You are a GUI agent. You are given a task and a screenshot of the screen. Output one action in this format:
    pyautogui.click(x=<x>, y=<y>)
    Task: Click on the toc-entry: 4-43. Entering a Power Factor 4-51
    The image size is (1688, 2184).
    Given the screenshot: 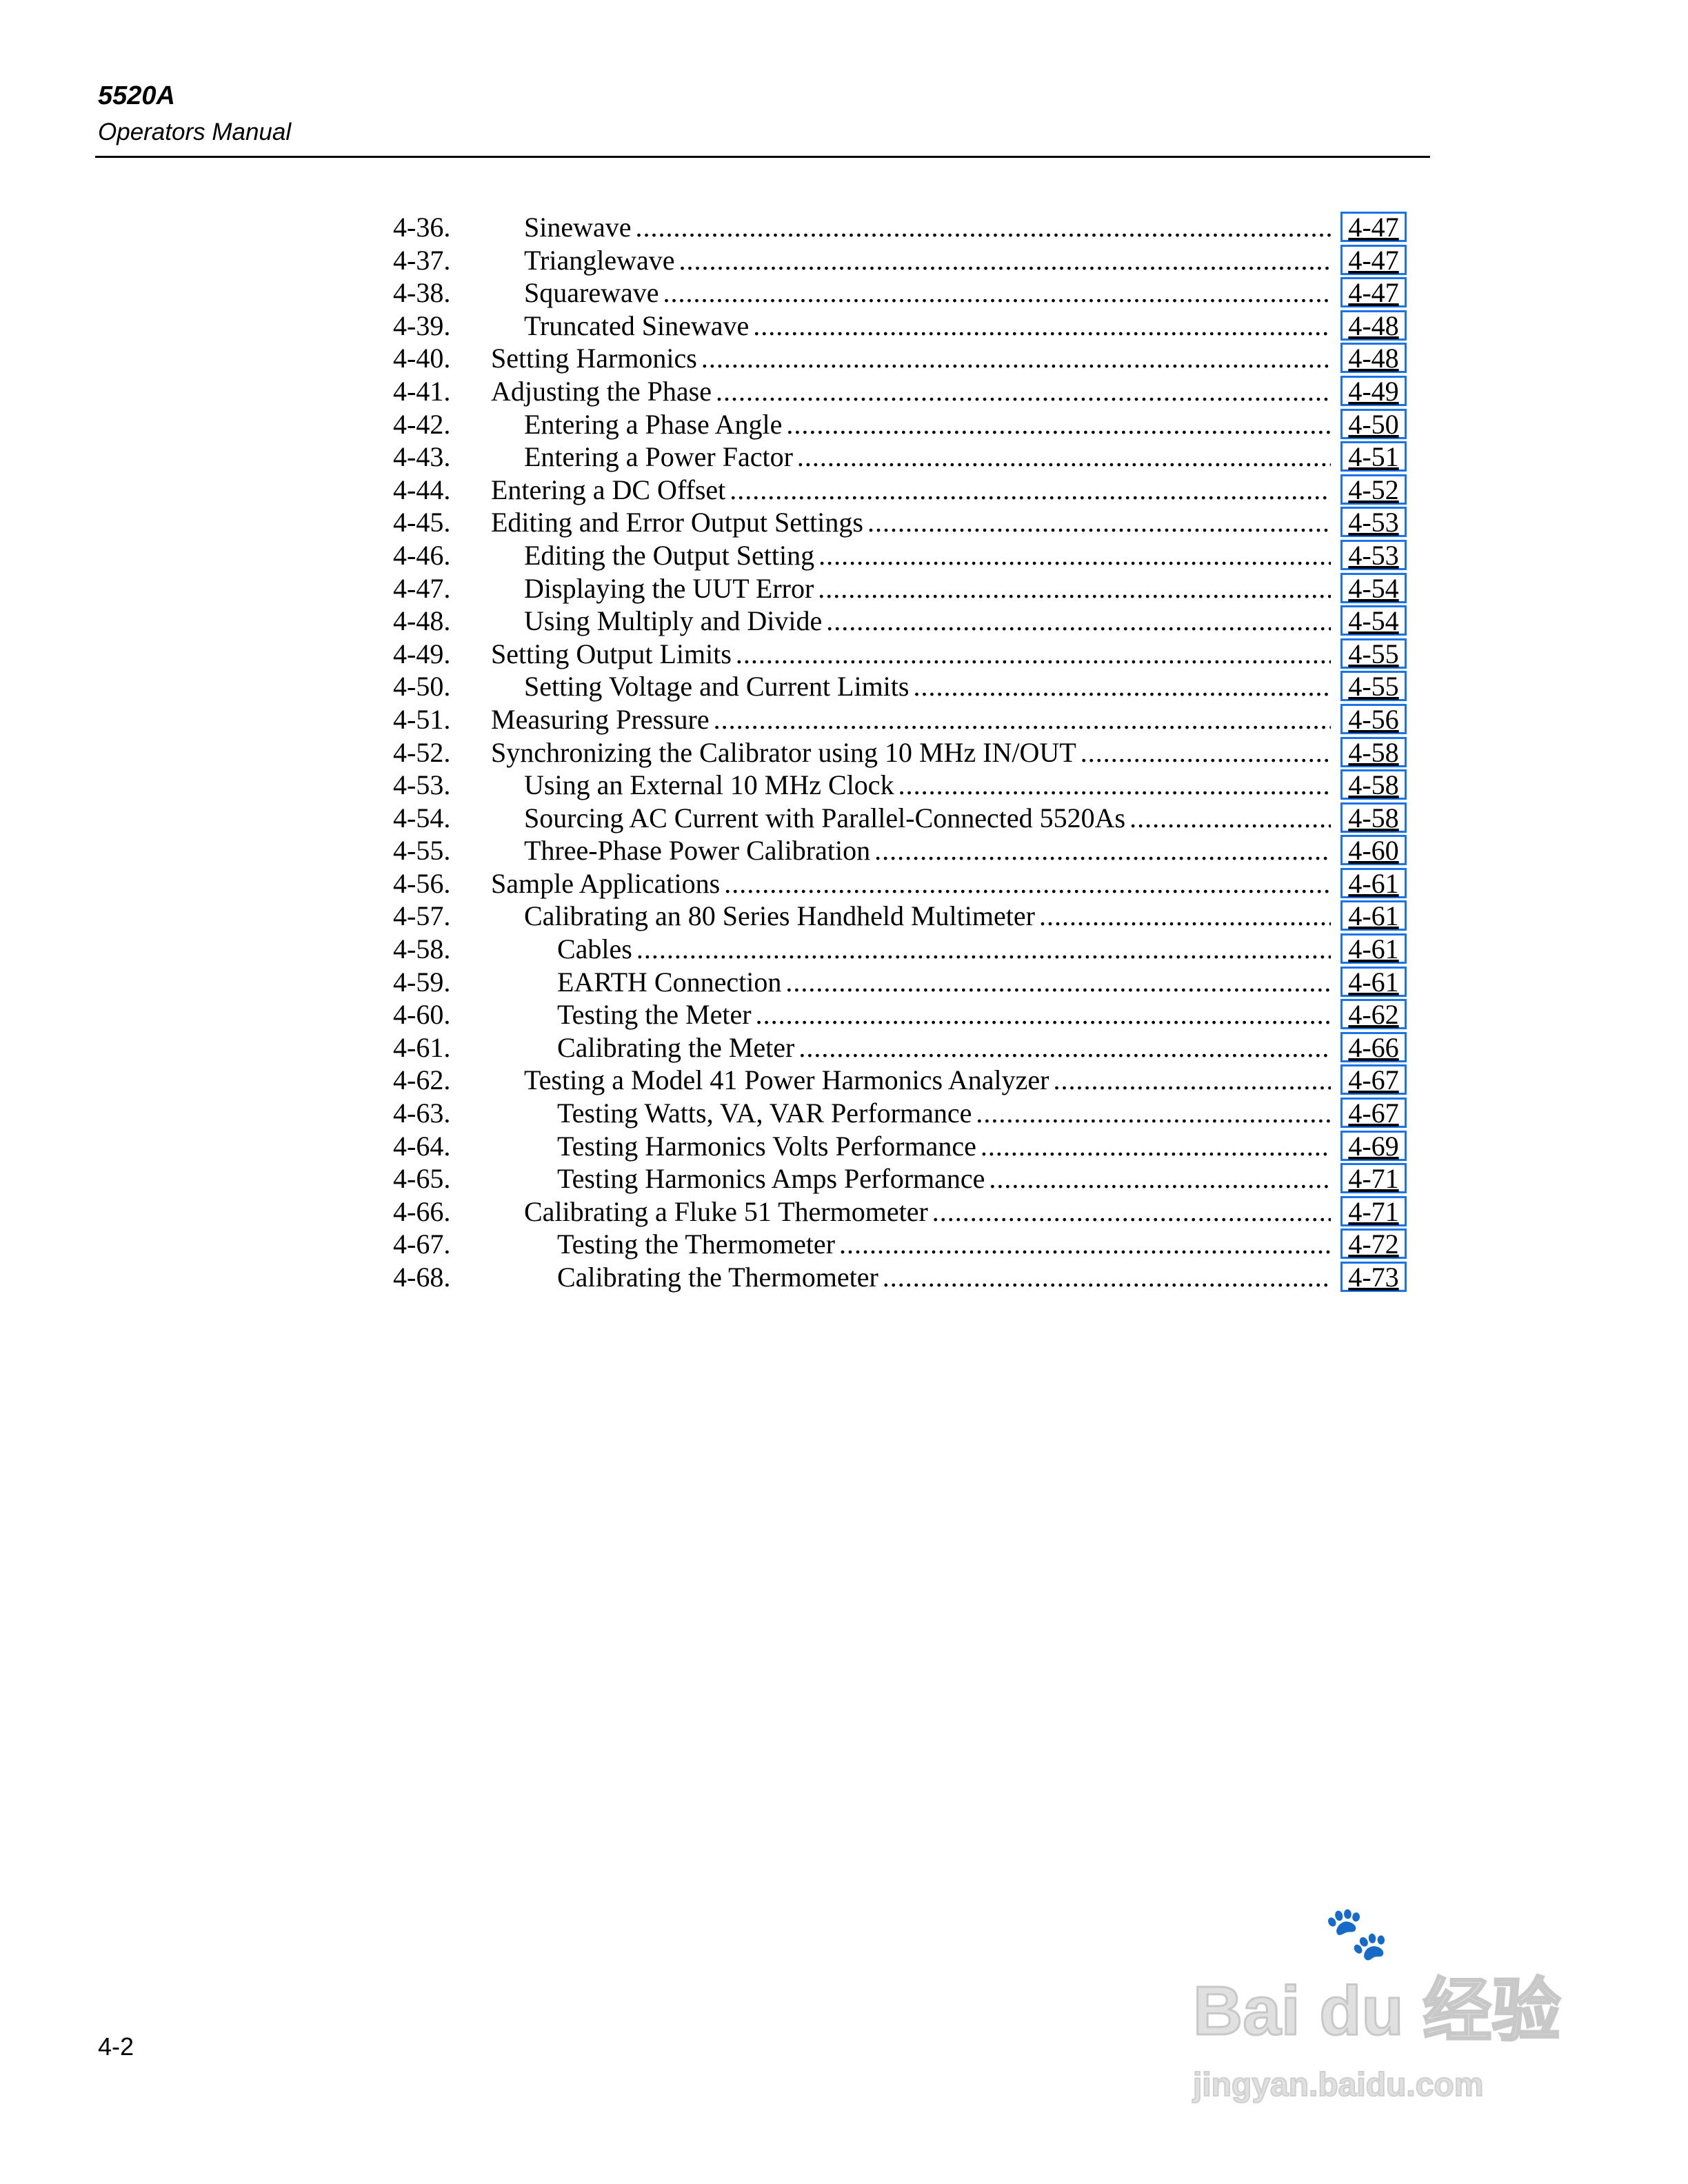 What is the action you would take?
    pyautogui.click(x=900, y=457)
    